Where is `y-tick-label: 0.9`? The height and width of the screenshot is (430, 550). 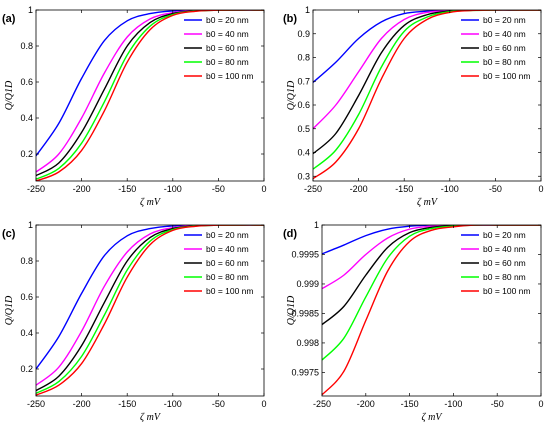 y-tick-label: 0.9 is located at coordinates (303, 34).